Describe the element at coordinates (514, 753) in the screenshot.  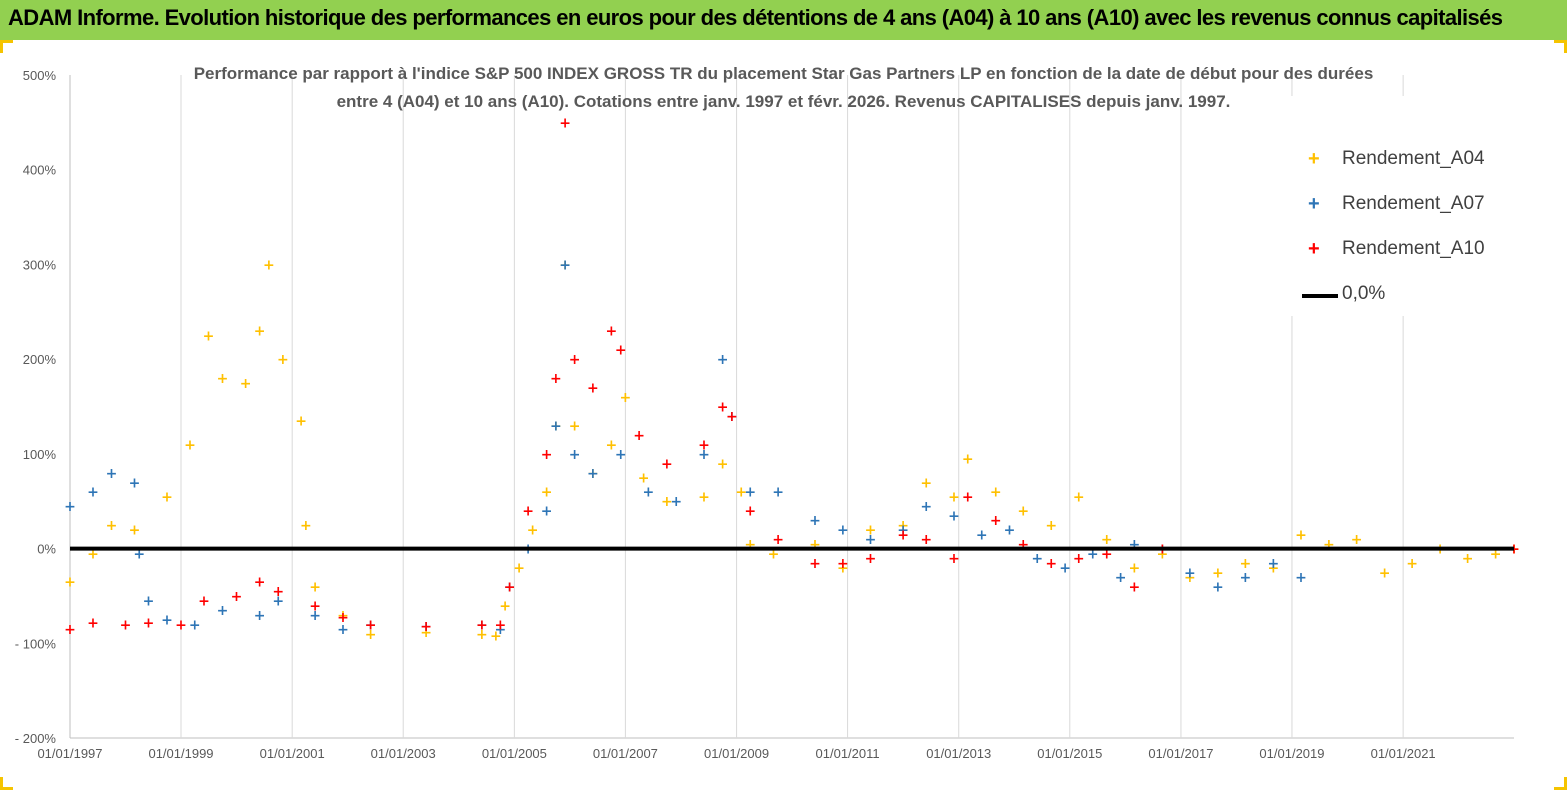
I see `x-tick-label: 01/01/2005` at that location.